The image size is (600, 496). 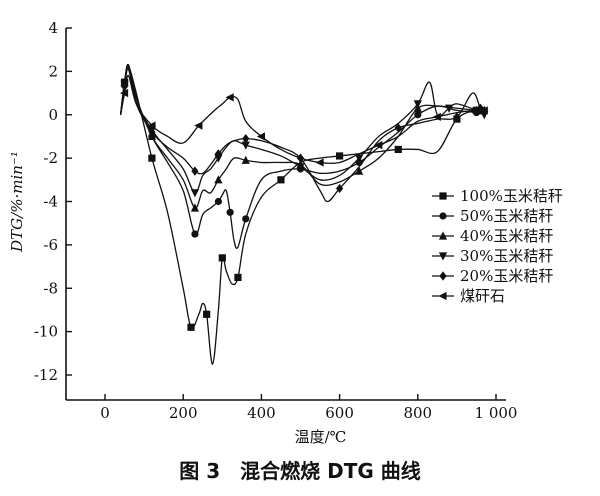 I want to click on legend-item: 100%玉米秸秆, so click(x=497, y=196).